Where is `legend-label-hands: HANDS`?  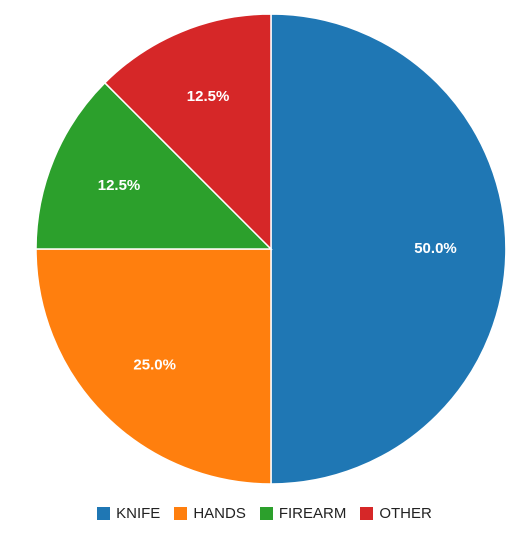 legend-label-hands: HANDS is located at coordinates (219, 513).